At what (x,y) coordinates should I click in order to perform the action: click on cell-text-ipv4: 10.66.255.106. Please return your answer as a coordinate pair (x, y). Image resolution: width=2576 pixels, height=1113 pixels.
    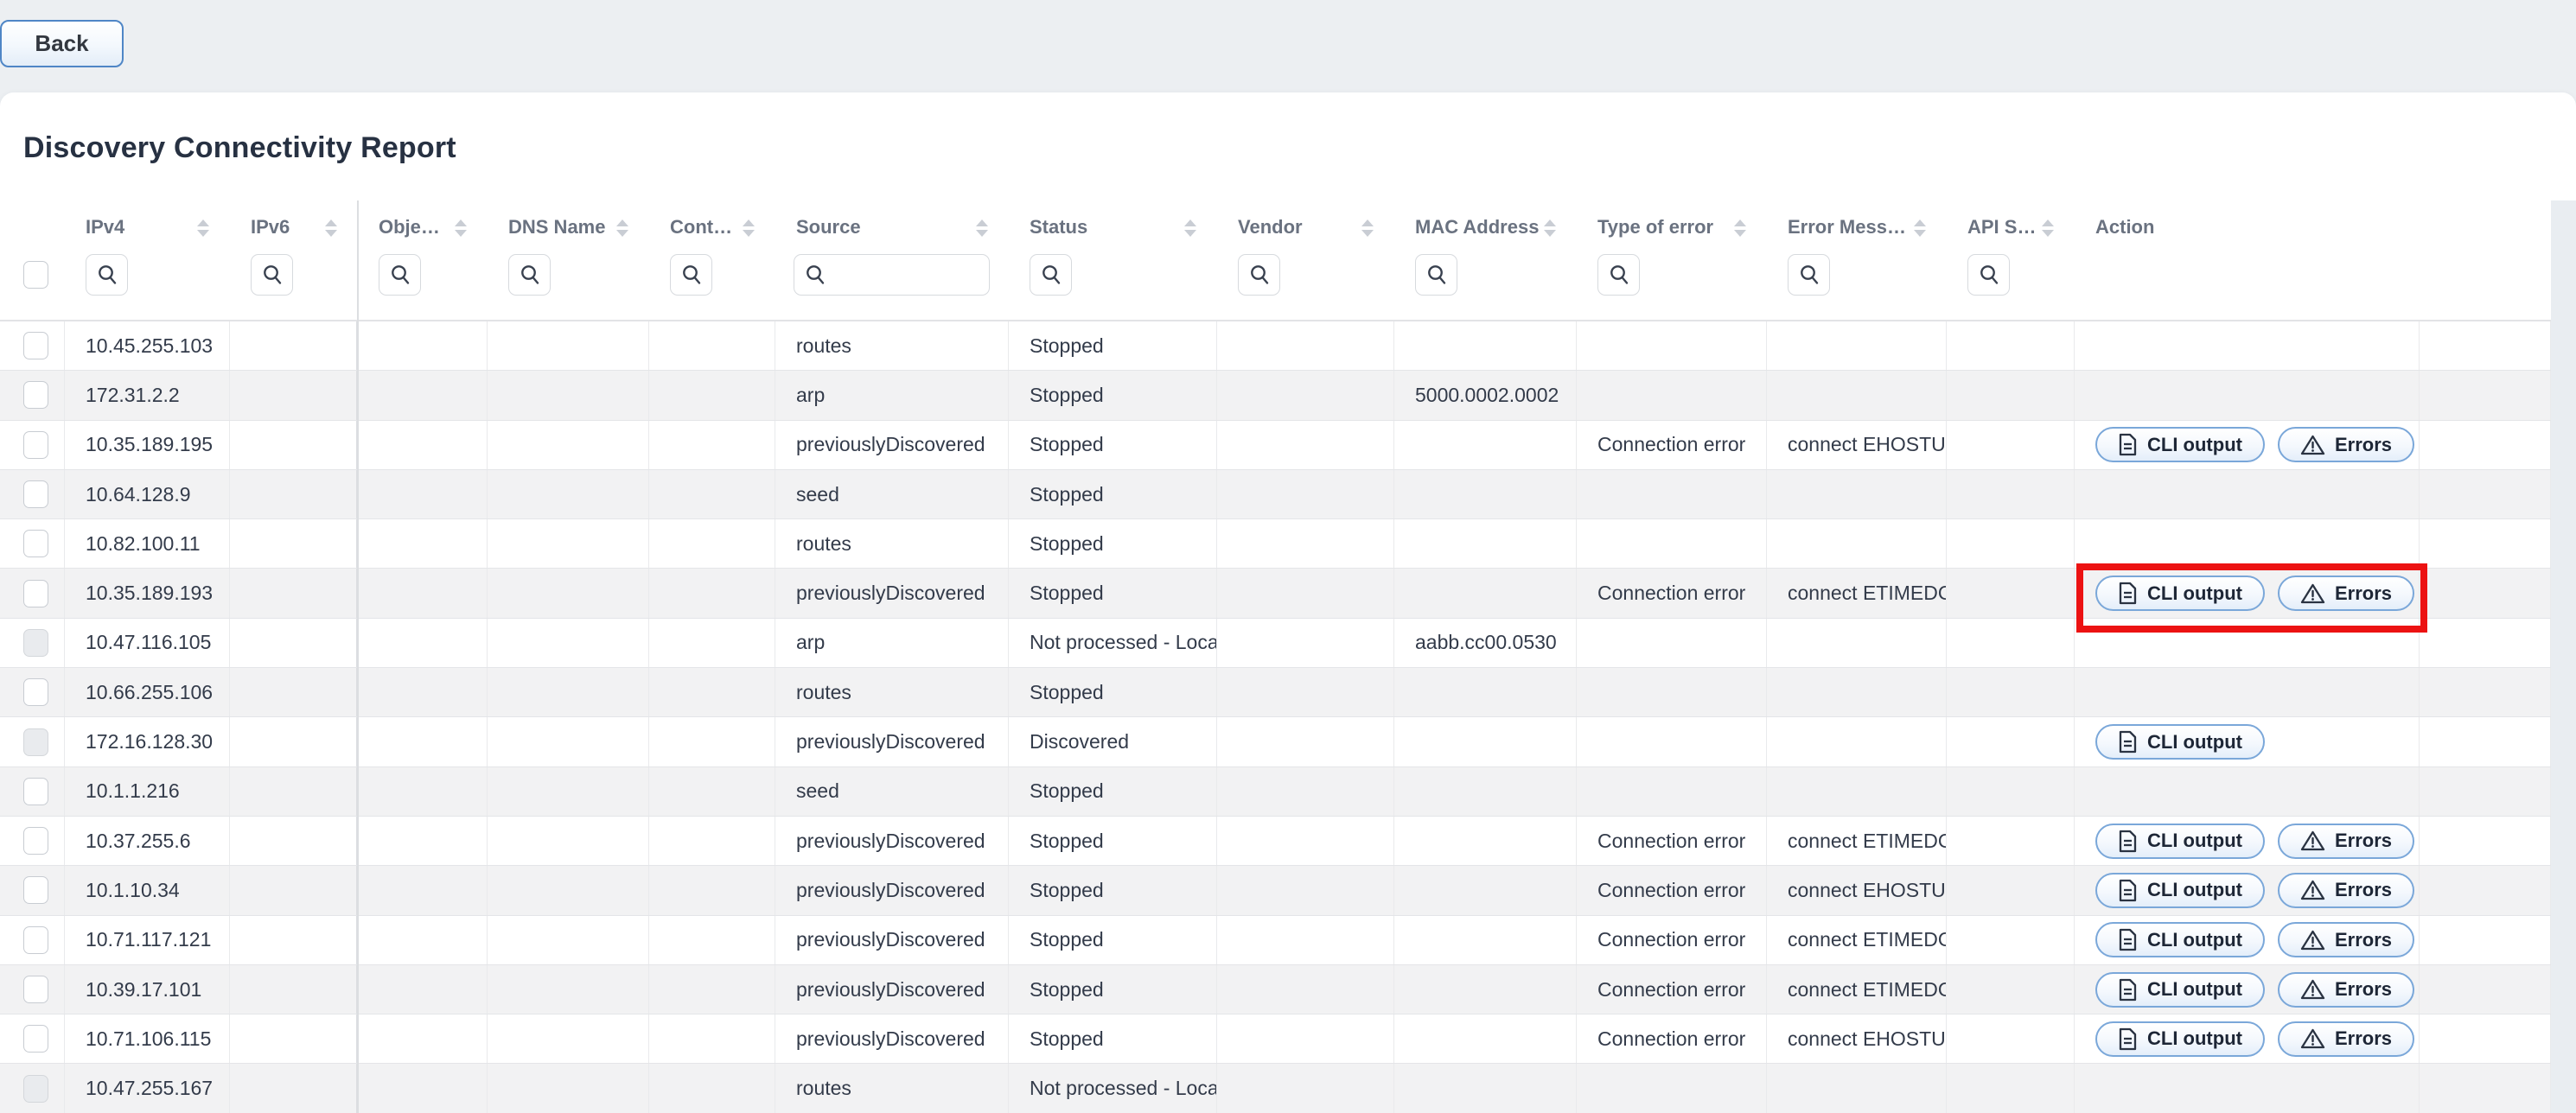
    Looking at the image, I should click on (150, 691).